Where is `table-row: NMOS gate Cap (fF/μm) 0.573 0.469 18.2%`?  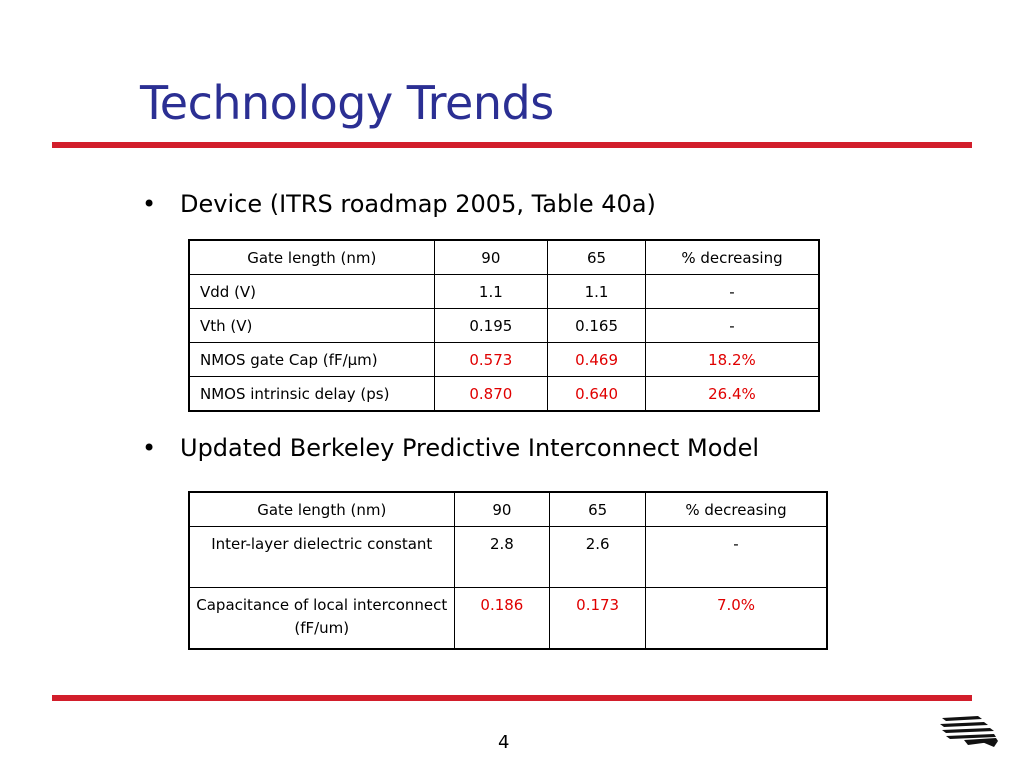
table-row: NMOS gate Cap (fF/μm) 0.573 0.469 18.2% is located at coordinates (504, 359).